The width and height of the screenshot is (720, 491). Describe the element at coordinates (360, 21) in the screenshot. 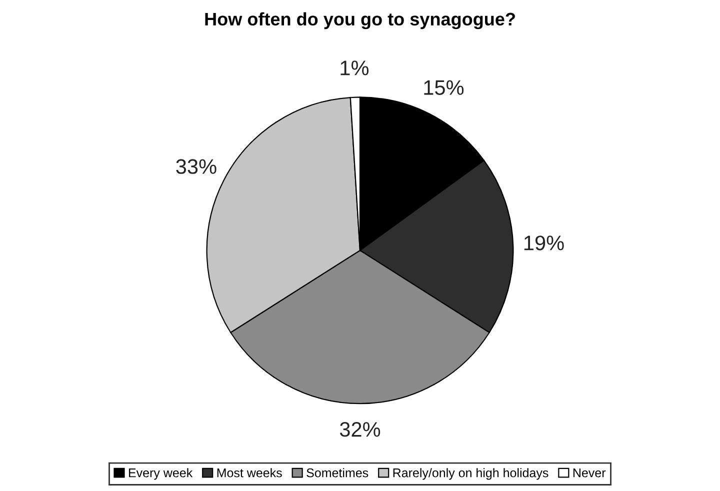

I see `chart-title: How often do you go to synagogue?` at that location.